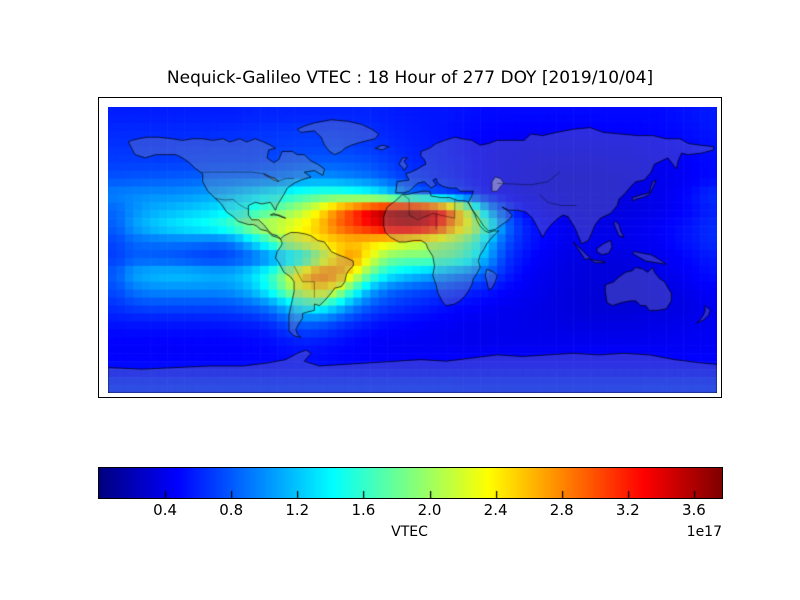 This screenshot has height=600, width=800. Describe the element at coordinates (561, 510) in the screenshot. I see `colorbar-tick-label: 2.8` at that location.